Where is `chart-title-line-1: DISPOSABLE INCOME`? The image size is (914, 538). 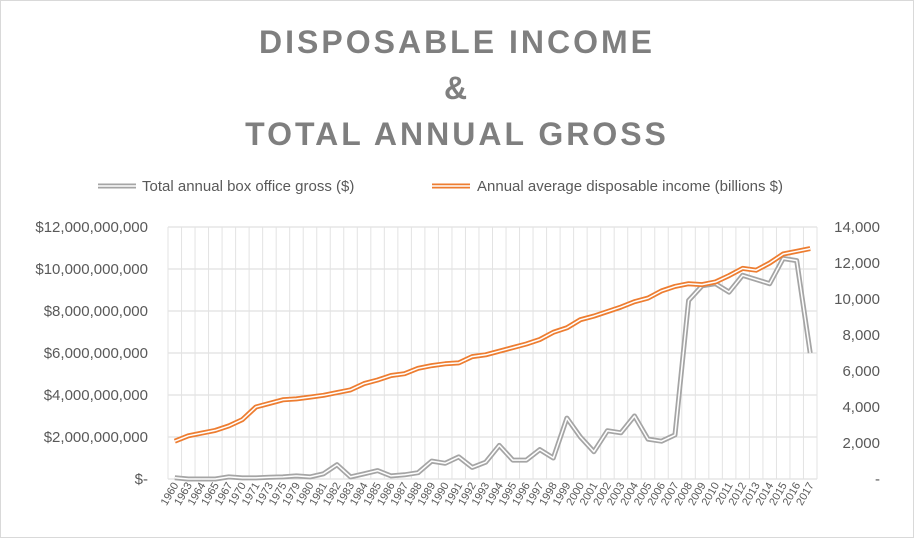
chart-title-line-1: DISPOSABLE INCOME is located at coordinates (457, 42).